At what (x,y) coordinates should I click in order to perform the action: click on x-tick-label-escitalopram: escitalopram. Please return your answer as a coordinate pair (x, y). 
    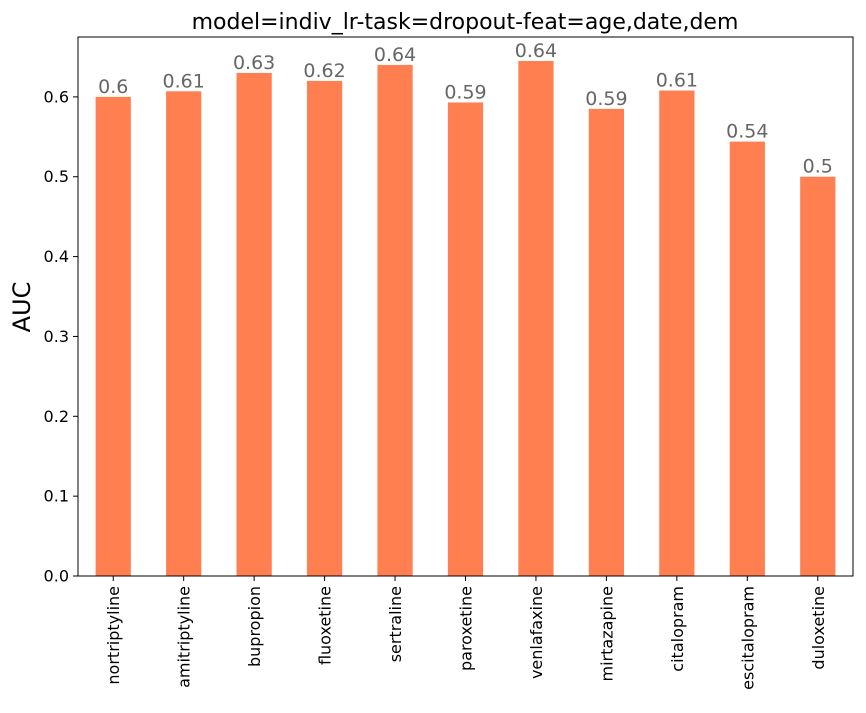
    Looking at the image, I should click on (747, 638).